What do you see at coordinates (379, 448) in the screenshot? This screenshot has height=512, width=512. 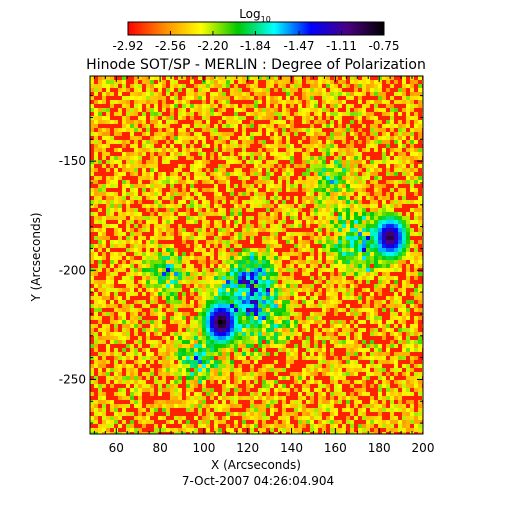 I see `x-tick-label: 180` at bounding box center [379, 448].